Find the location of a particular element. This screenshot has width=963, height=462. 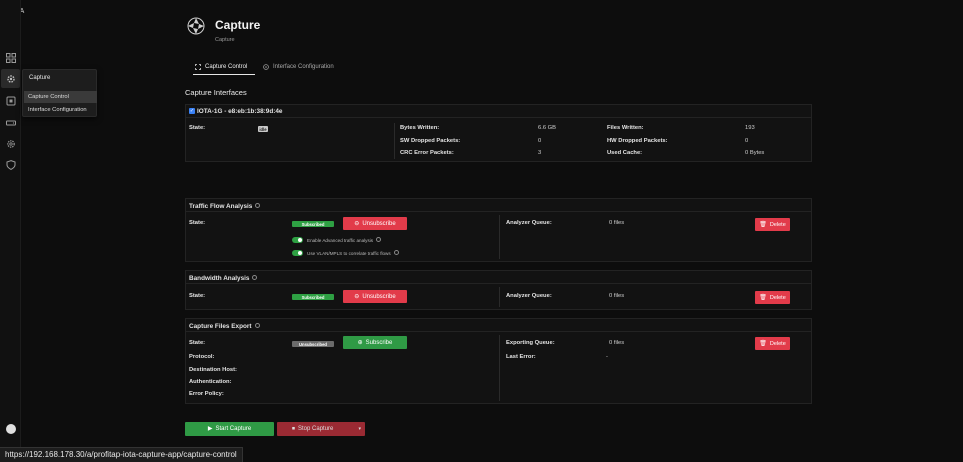

traffic-flow-header: Traffic Flow Analysis is located at coordinates (498, 205).